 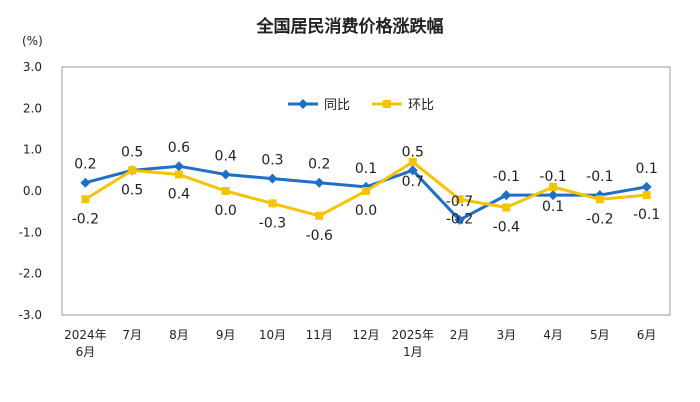 What do you see at coordinates (32, 41) in the screenshot?
I see `y-axis-unit: (%)` at bounding box center [32, 41].